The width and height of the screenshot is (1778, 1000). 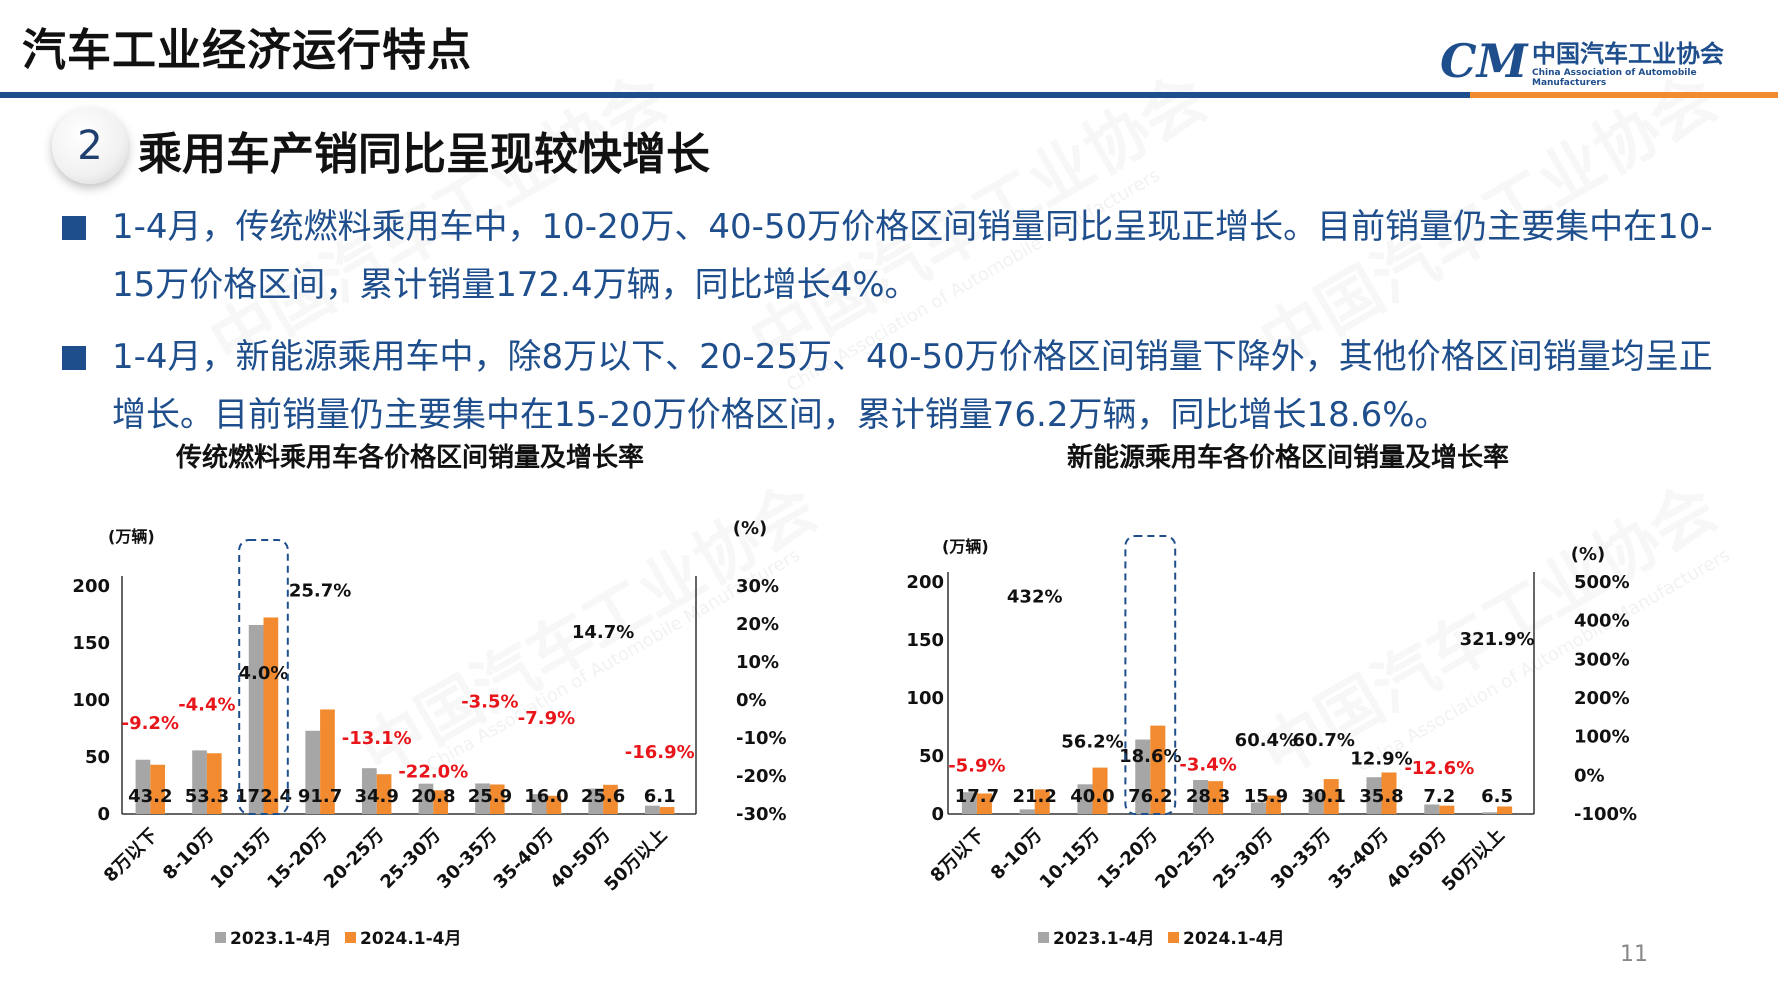 I want to click on y2-tick-label: 30%, so click(x=757, y=586).